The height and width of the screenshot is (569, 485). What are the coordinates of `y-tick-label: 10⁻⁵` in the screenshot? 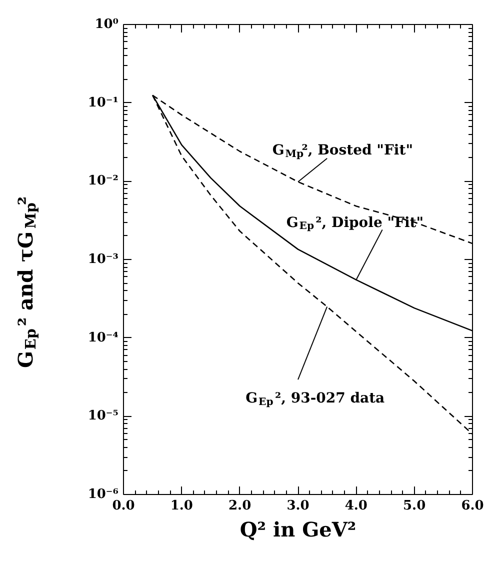 It's located at (103, 416).